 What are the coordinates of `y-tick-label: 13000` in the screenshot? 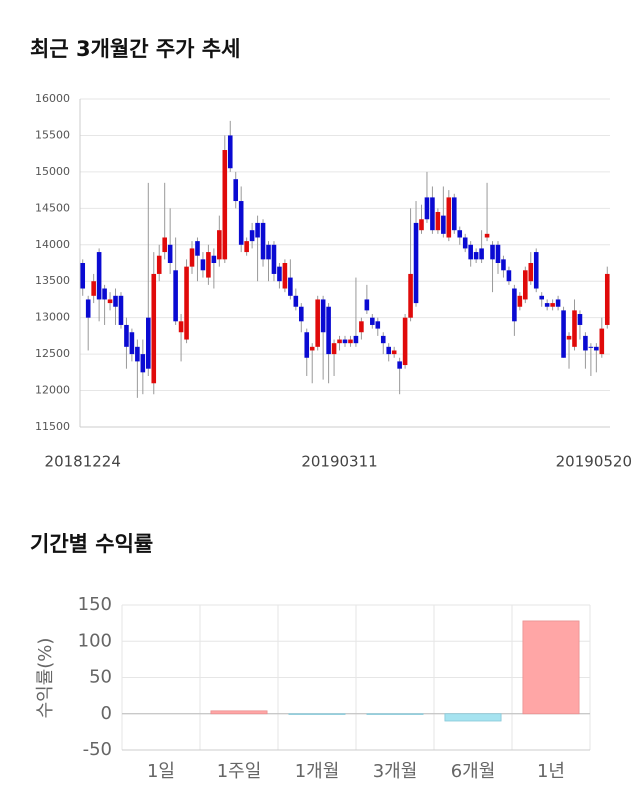 It's located at (52, 317).